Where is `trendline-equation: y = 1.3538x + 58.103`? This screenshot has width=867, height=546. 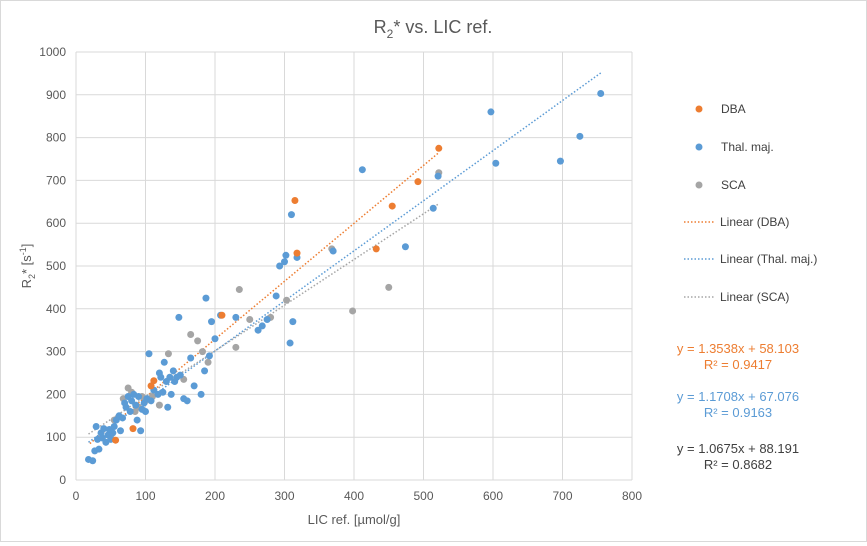
trendline-equation: y = 1.3538x + 58.103 is located at coordinates (738, 348).